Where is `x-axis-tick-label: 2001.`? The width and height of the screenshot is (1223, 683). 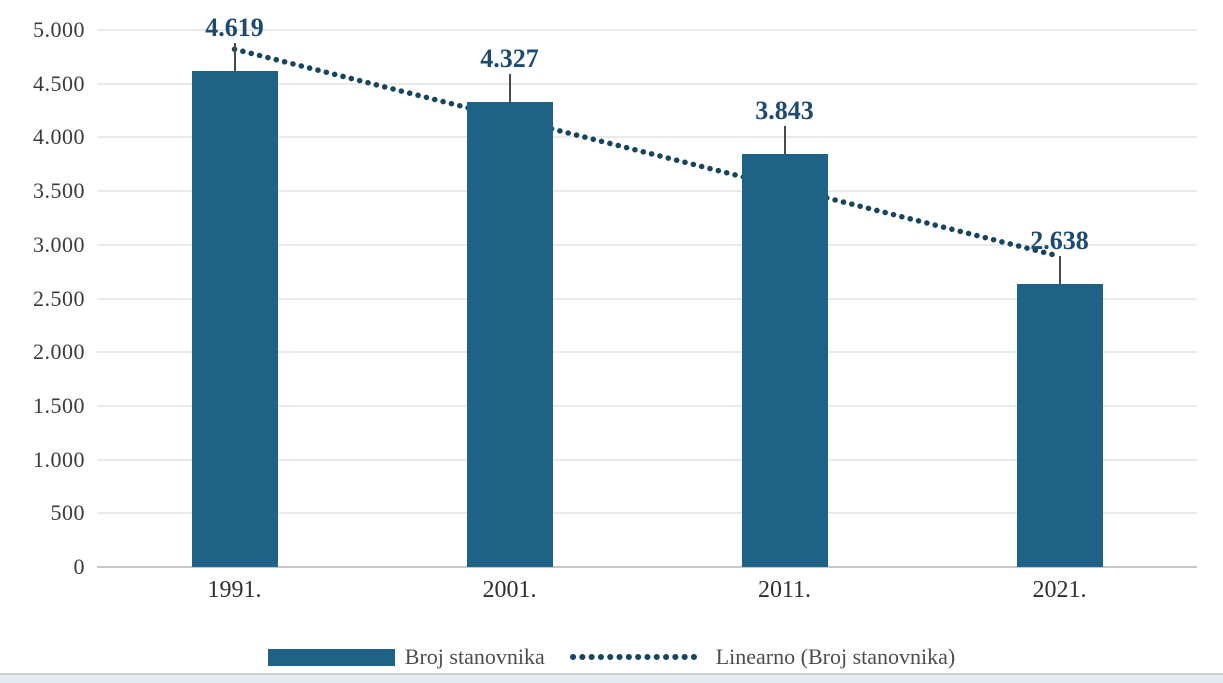 x-axis-tick-label: 2001. is located at coordinates (509, 590).